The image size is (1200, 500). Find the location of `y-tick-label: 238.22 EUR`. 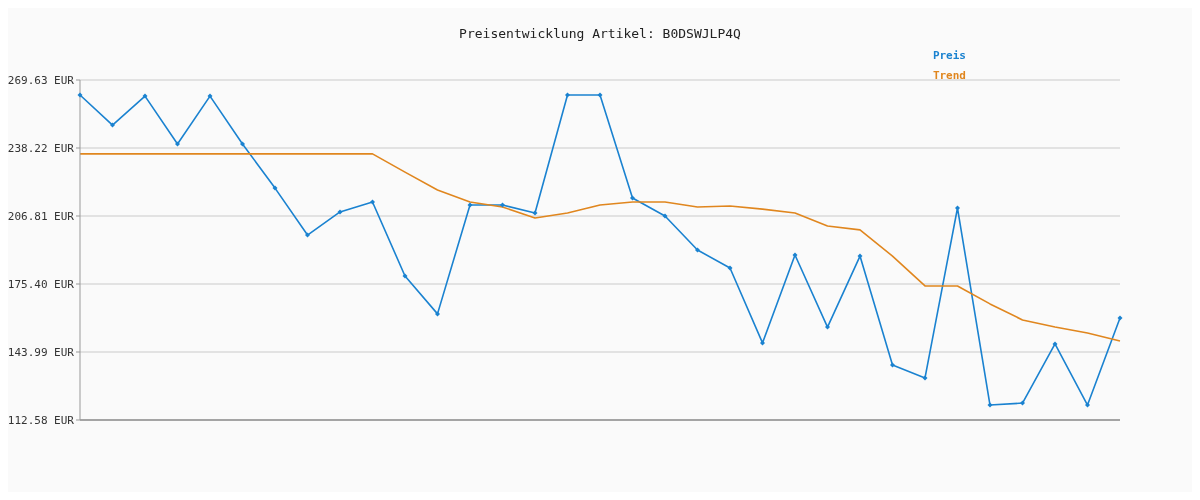

y-tick-label: 238.22 EUR is located at coordinates (41, 148).